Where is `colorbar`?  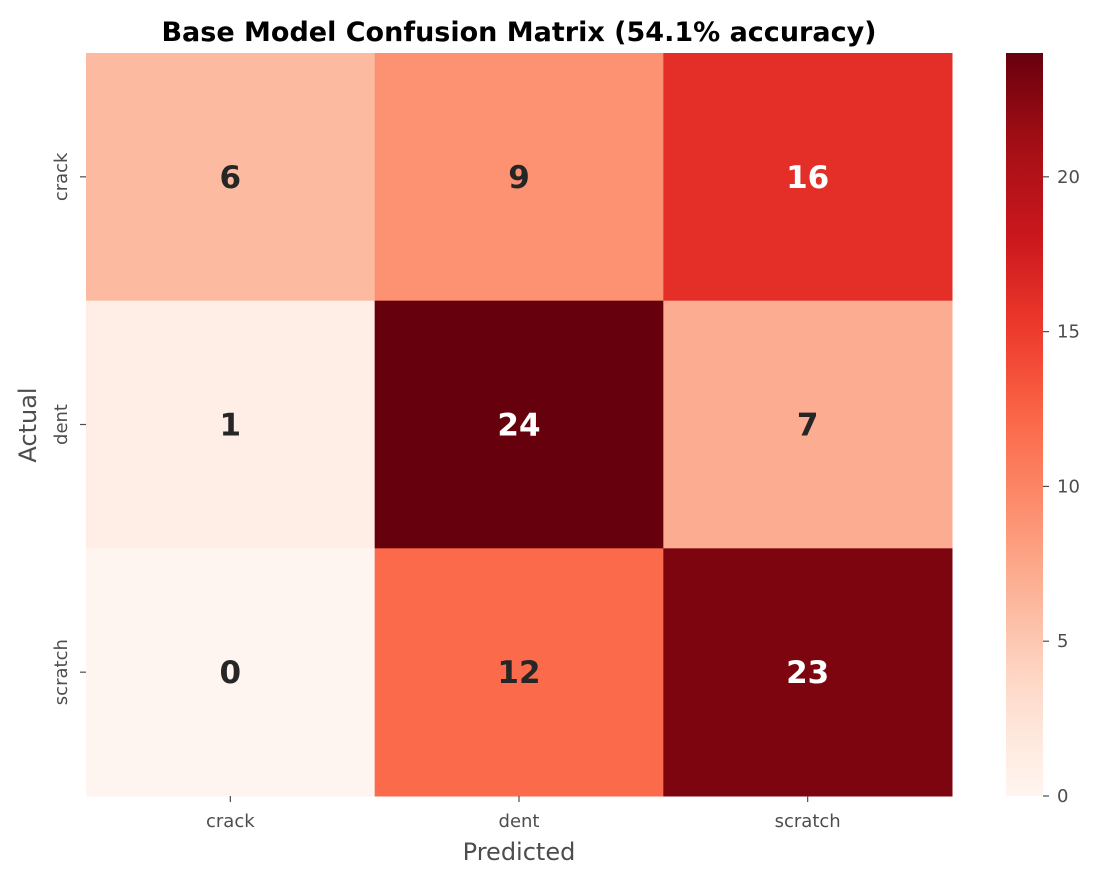
colorbar is located at coordinates (1024, 424).